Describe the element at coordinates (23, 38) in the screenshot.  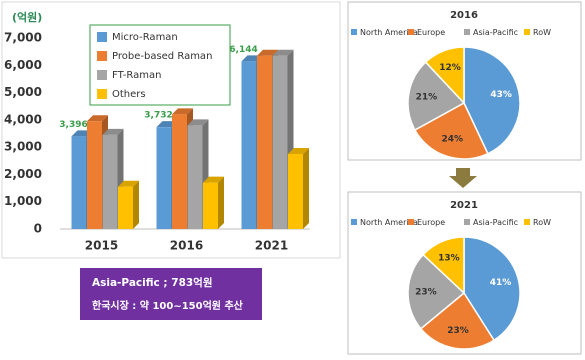
I see `y-tick-label: 7,000` at that location.